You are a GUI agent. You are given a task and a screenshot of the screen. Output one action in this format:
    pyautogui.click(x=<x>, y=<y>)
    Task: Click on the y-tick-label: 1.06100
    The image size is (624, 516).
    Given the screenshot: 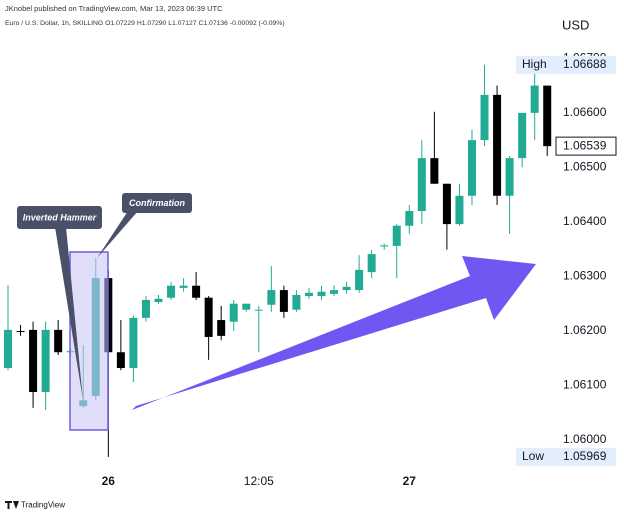 What is the action you would take?
    pyautogui.click(x=585, y=385)
    